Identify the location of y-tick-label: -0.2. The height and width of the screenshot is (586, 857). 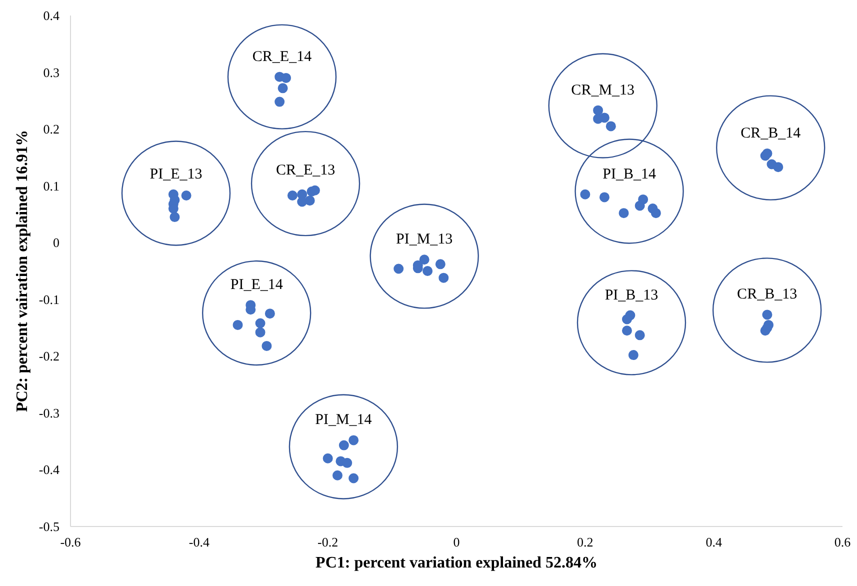
(49, 356).